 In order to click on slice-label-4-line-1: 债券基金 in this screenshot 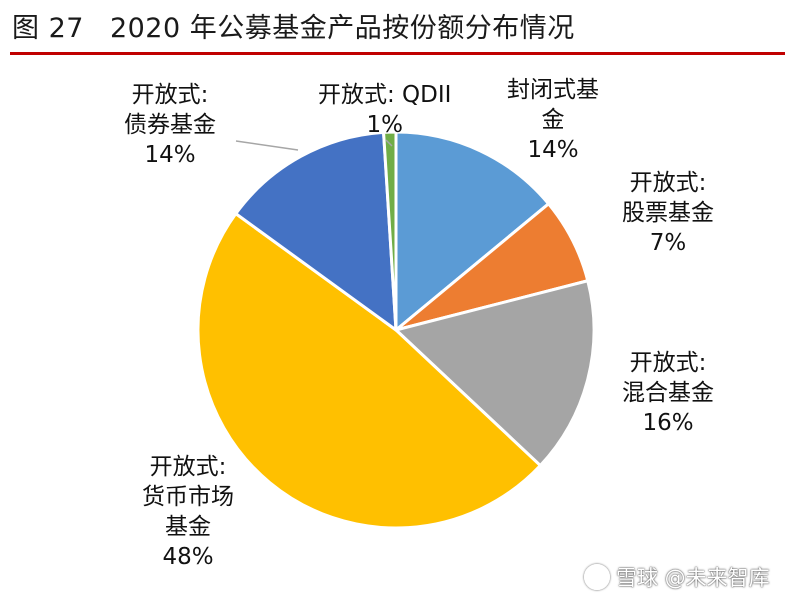, I will do `click(170, 125)`.